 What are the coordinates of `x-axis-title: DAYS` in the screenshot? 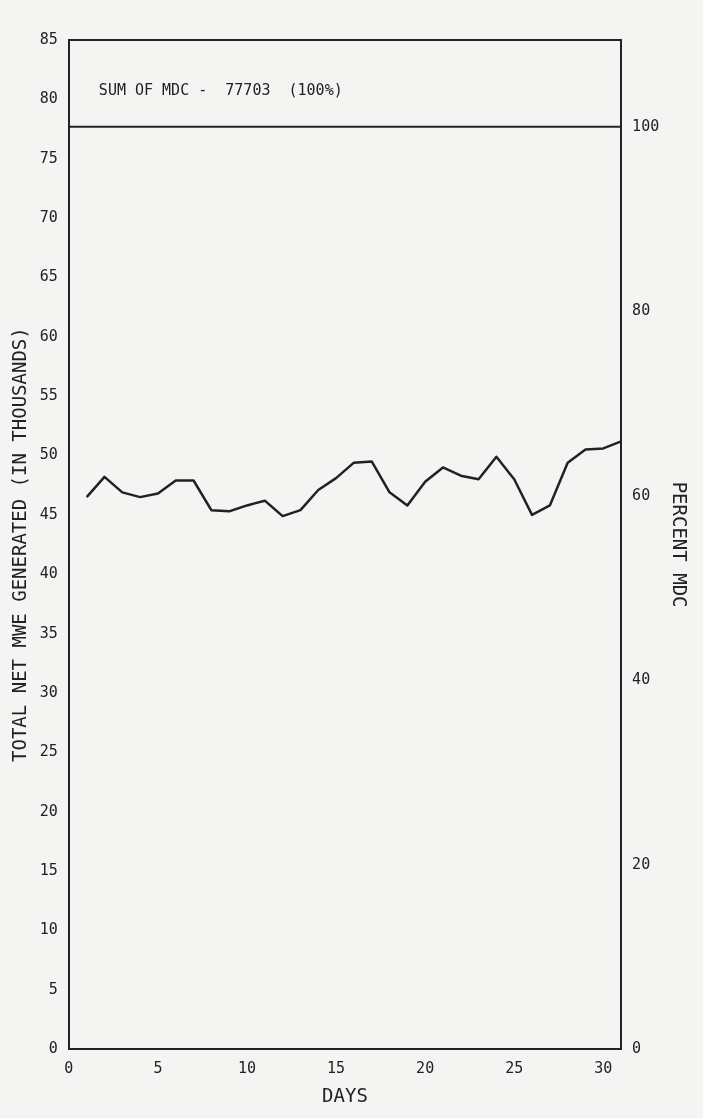 It's located at (345, 1094).